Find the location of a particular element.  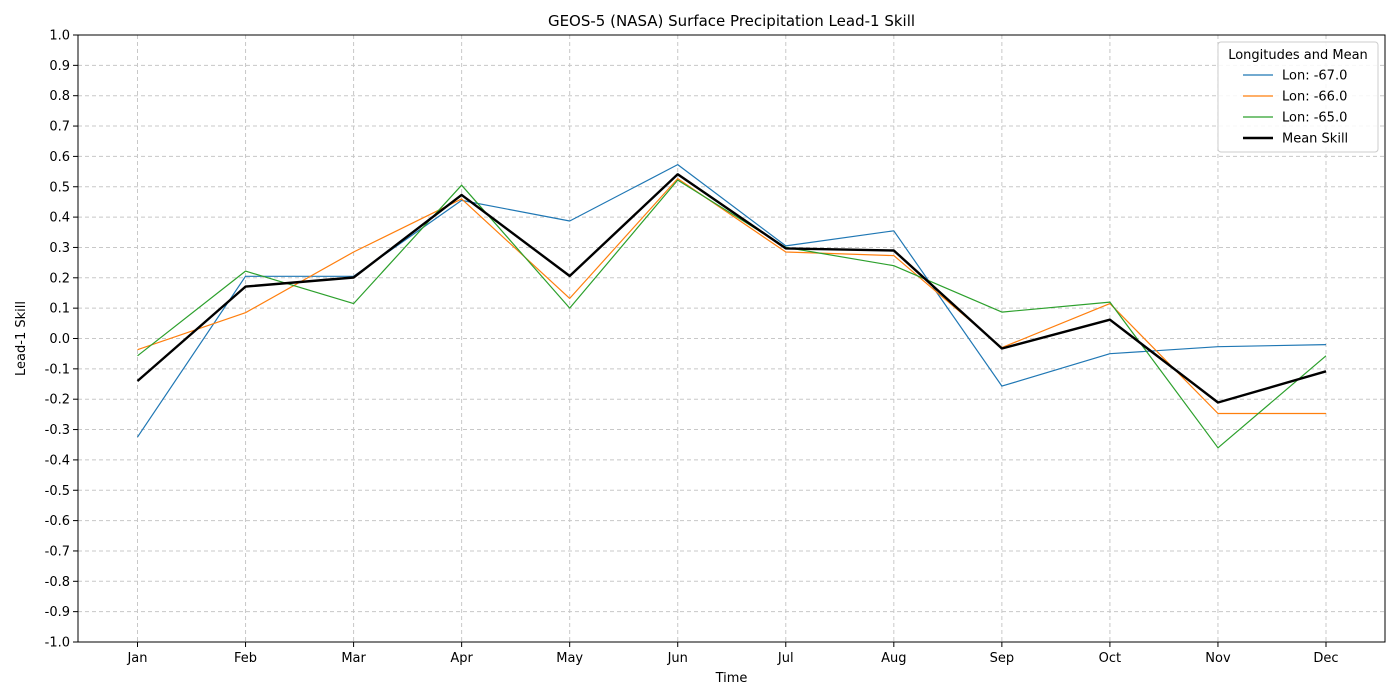

x-axis-ticks: Jan Feb Mar Apr May Jun Jul Aug Sep Oct Nov Dec is located at coordinates (732, 654).